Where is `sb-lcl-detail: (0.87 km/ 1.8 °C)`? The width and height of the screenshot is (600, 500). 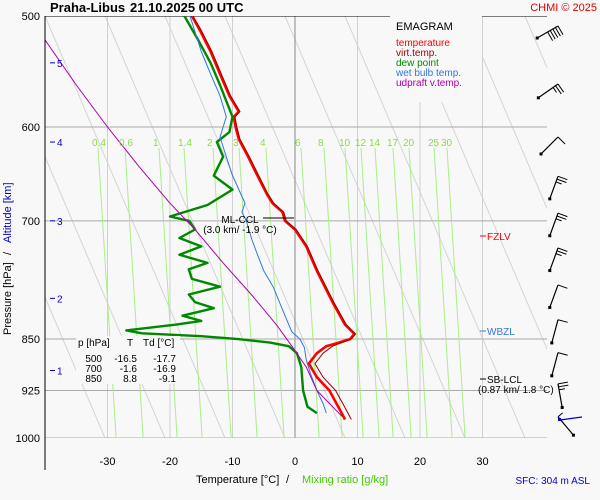
sb-lcl-detail: (0.87 km/ 1.8 °C) is located at coordinates (516, 390).